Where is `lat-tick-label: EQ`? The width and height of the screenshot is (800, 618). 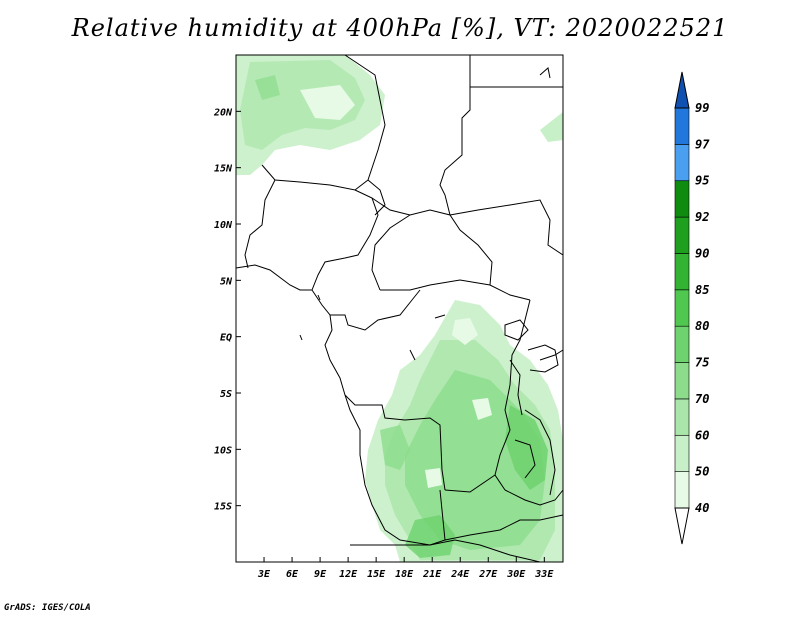 lat-tick-label: EQ is located at coordinates (226, 338).